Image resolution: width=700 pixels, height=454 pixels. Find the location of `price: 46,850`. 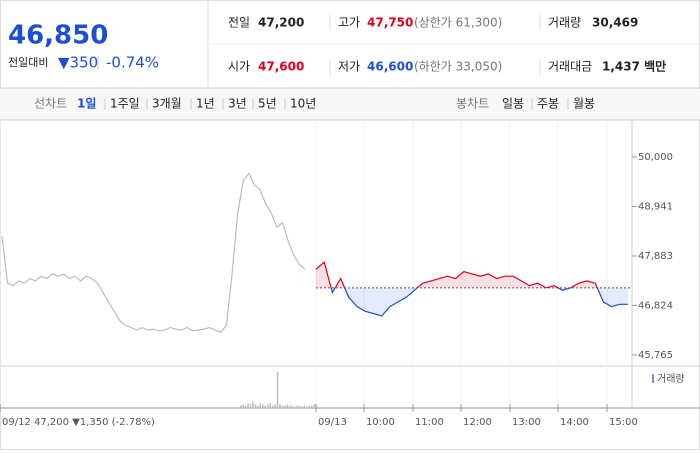

price: 46,850 is located at coordinates (58, 36).